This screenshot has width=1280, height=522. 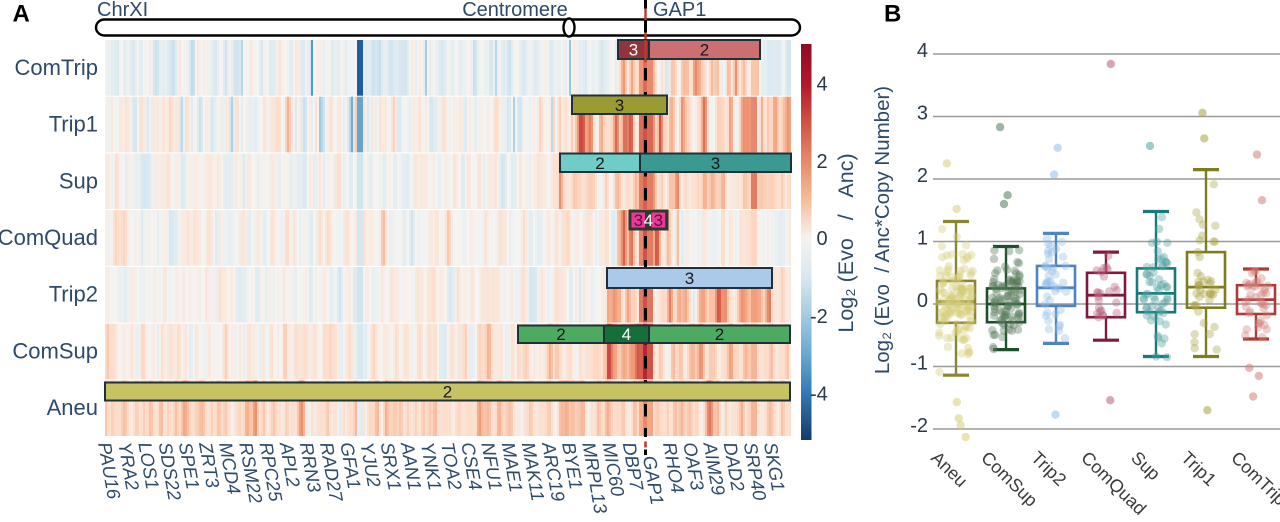 I want to click on svg-text: ComQuad, so click(x=49, y=237).